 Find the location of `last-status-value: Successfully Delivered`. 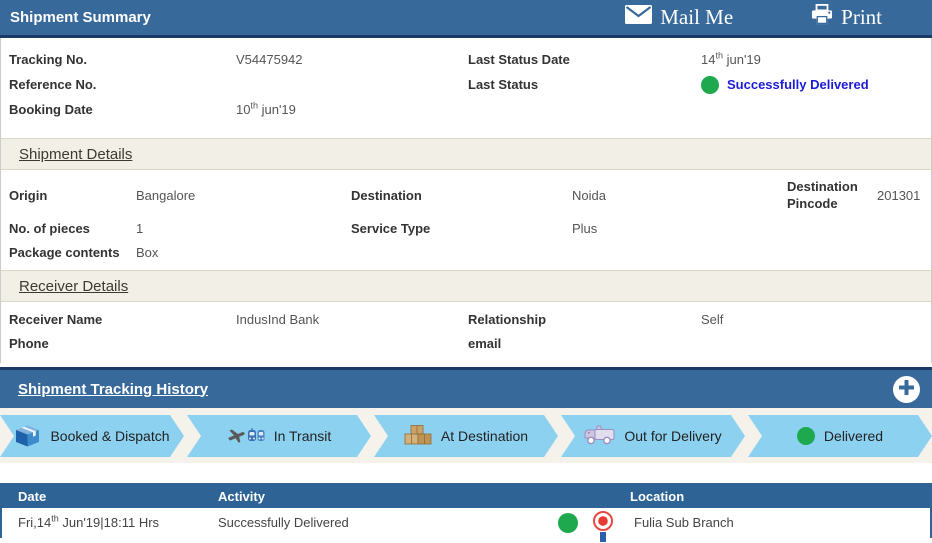

last-status-value: Successfully Delivered is located at coordinates (816, 84).